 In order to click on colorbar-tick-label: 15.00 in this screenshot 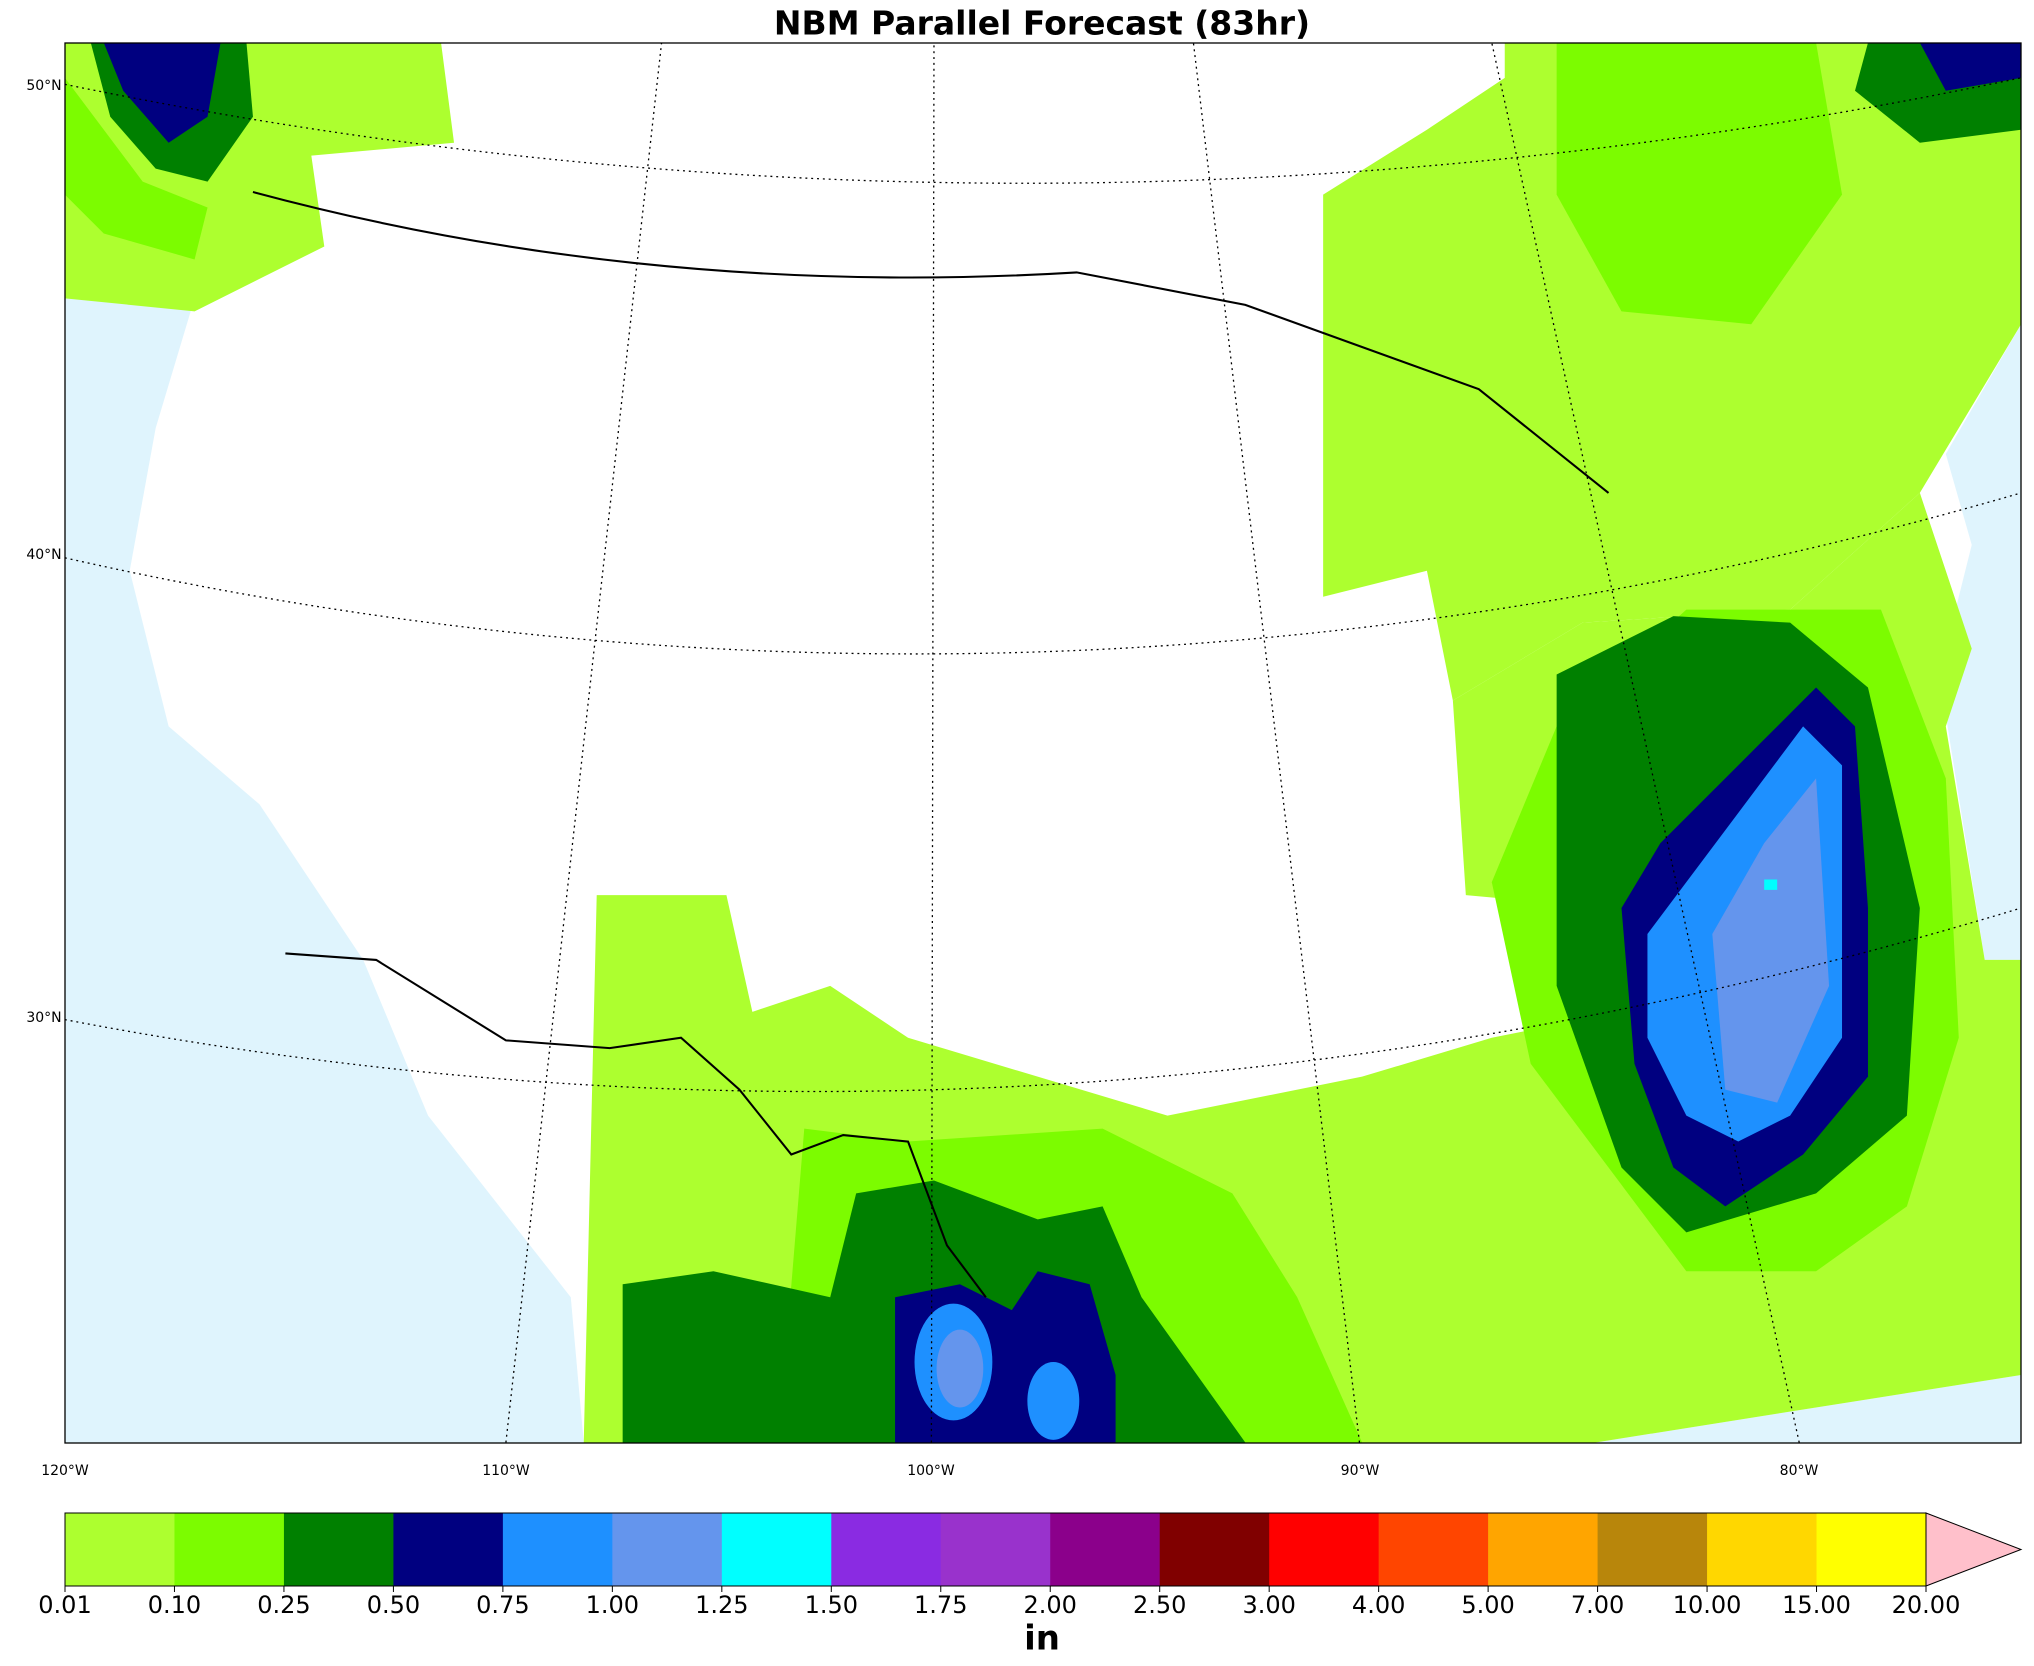, I will do `click(1816, 1605)`.